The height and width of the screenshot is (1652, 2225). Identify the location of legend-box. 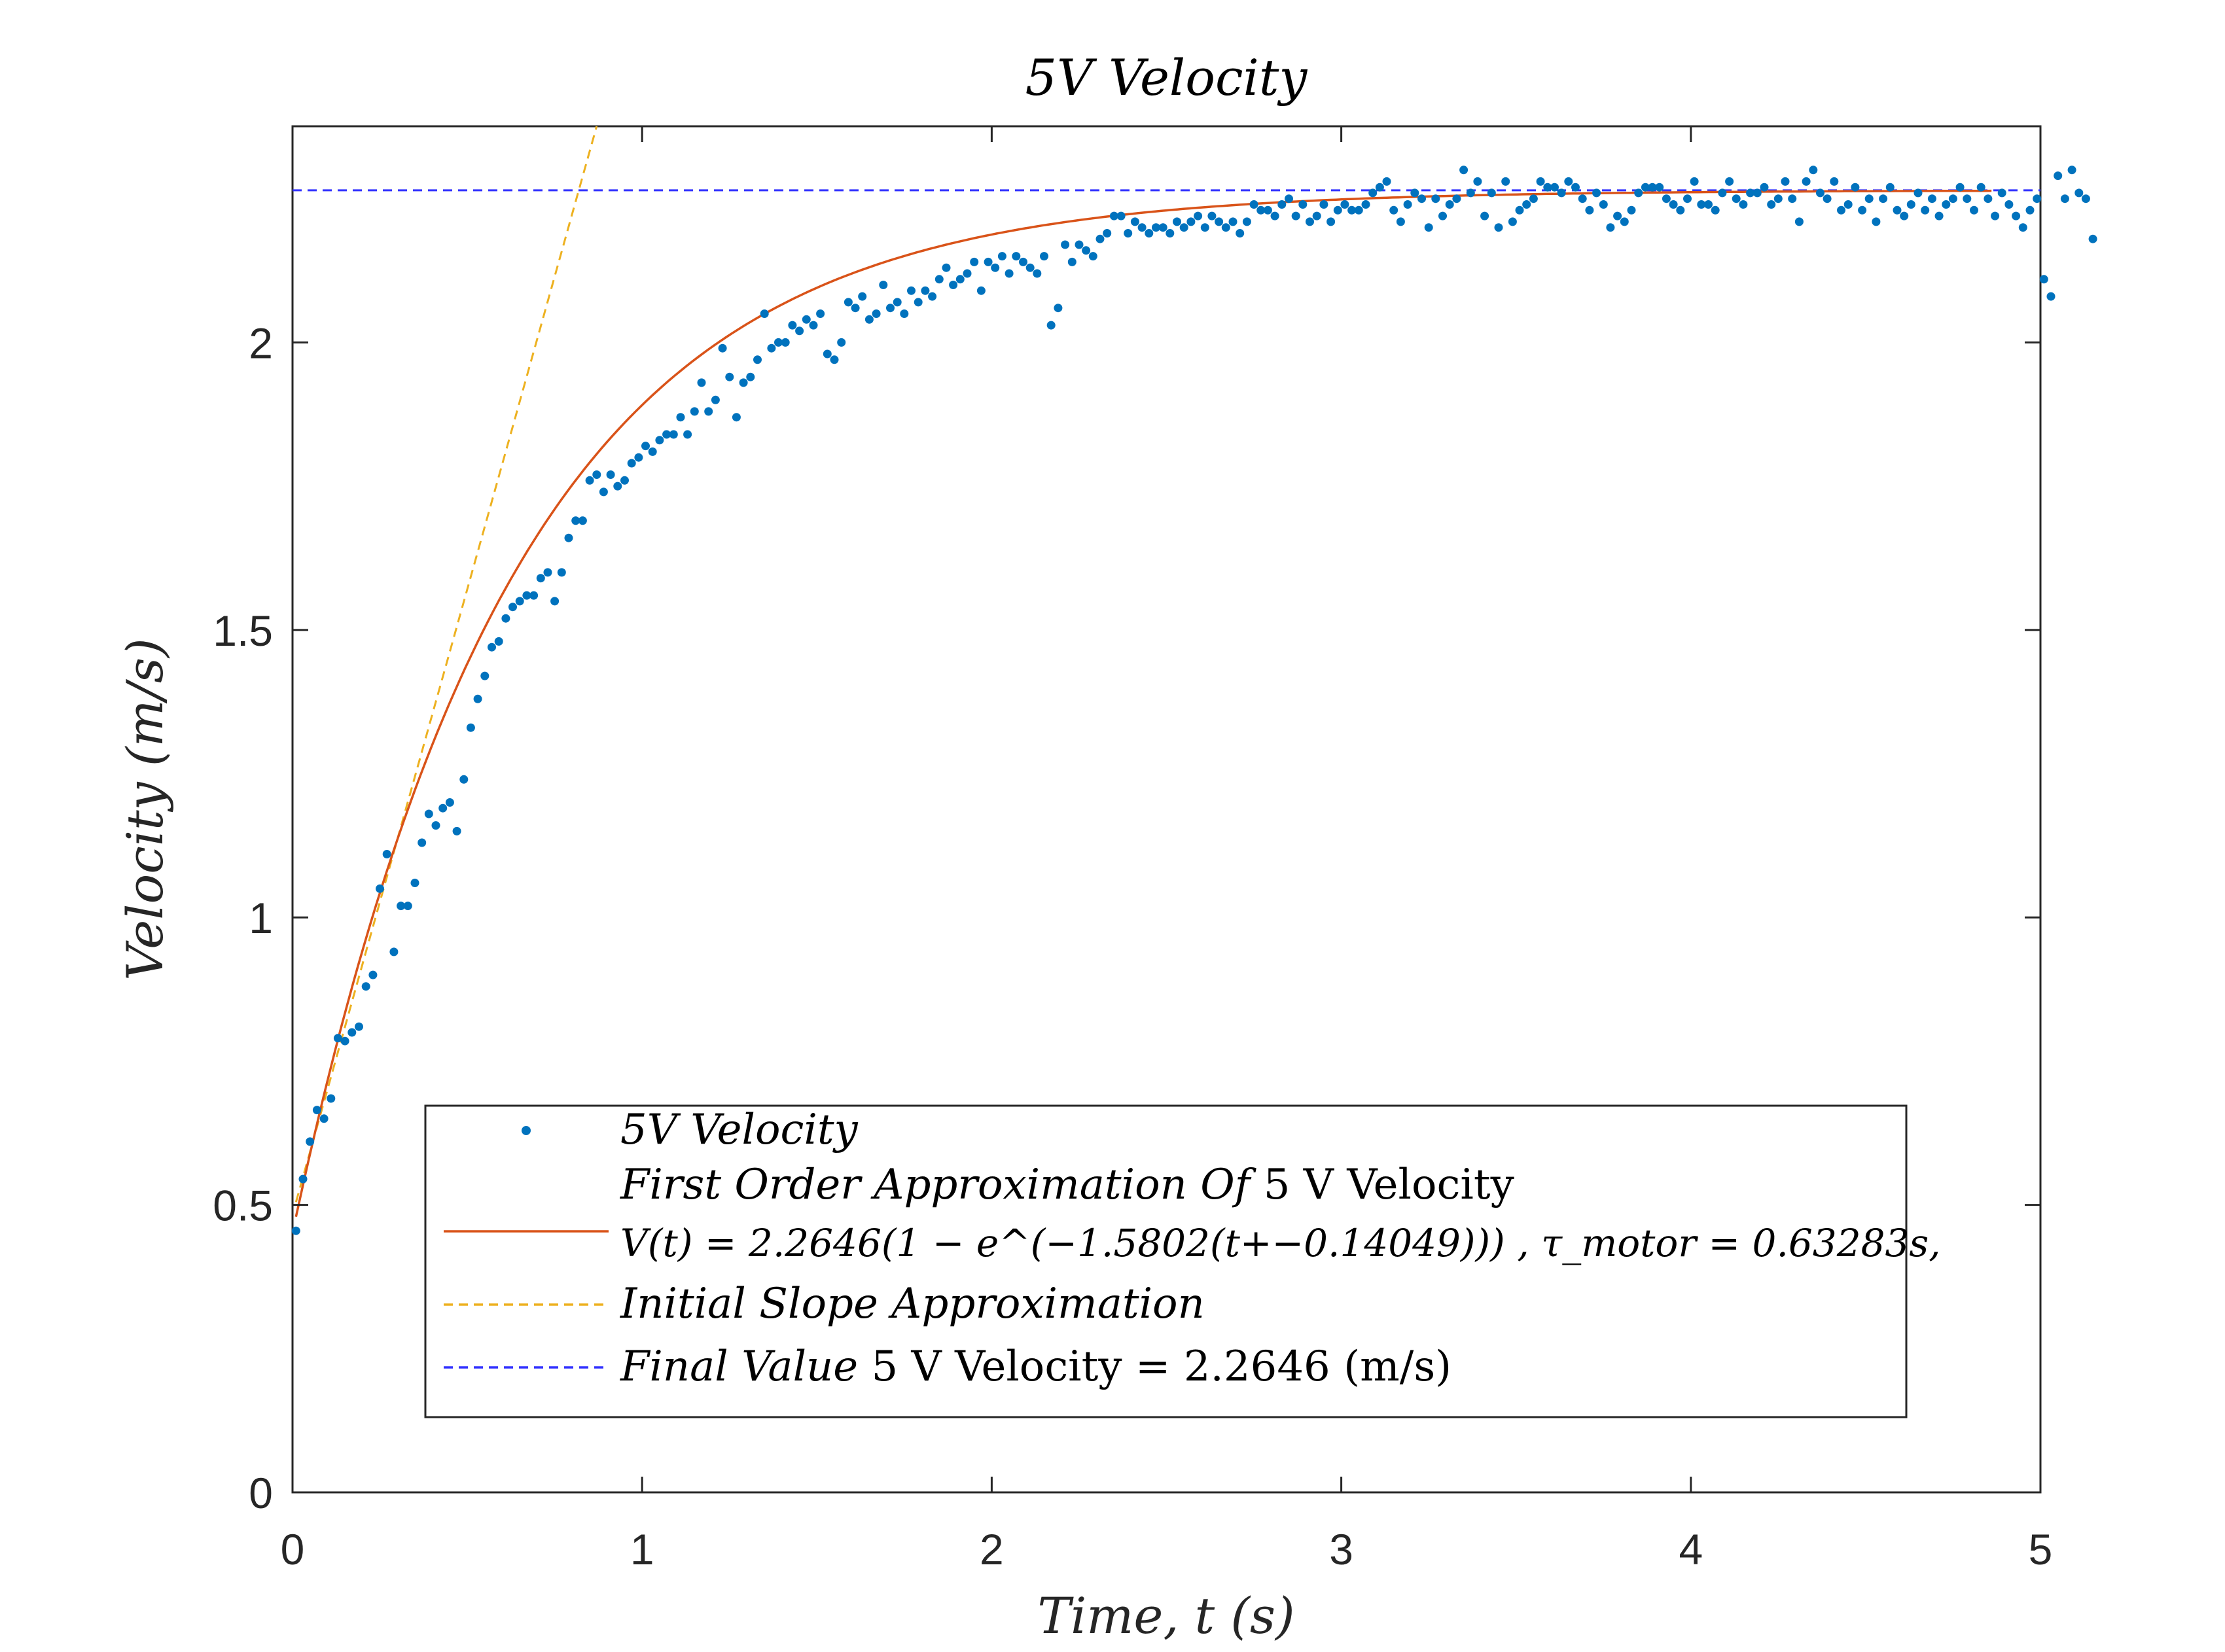
(1166, 1261).